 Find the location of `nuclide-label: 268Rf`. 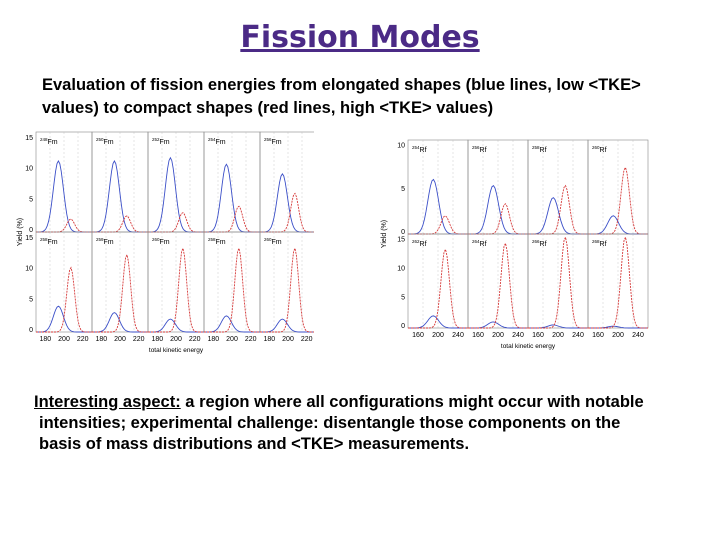

nuclide-label: 268Rf is located at coordinates (599, 243).